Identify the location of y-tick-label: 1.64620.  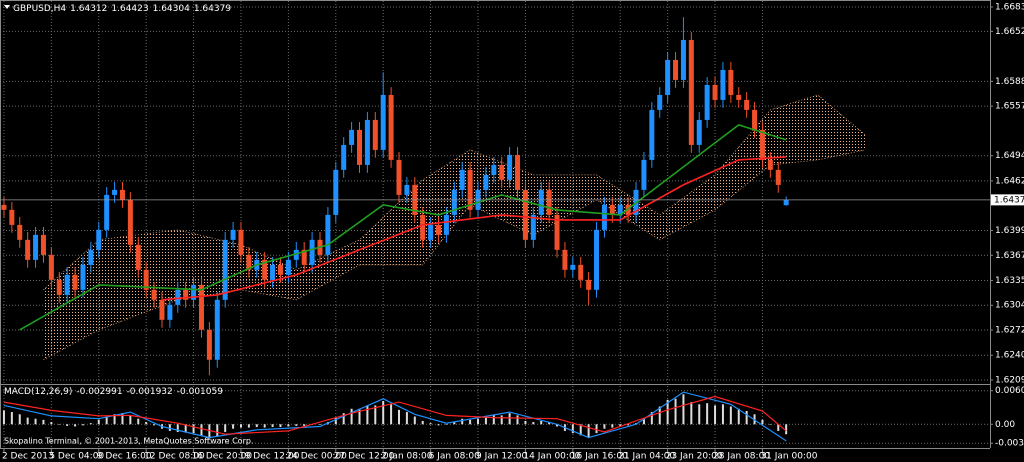
(1009, 181).